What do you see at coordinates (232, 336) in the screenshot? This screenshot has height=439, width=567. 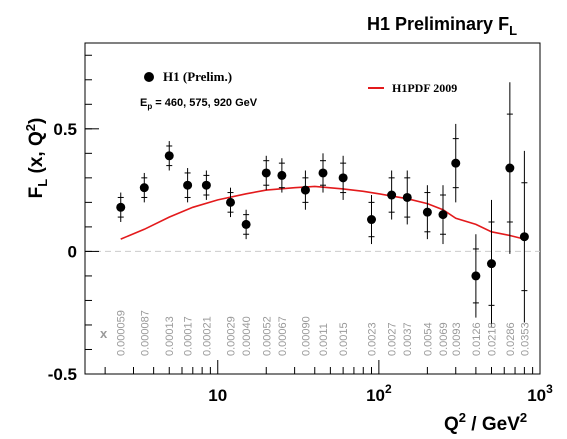 I see `x-value-label: 0.00029` at bounding box center [232, 336].